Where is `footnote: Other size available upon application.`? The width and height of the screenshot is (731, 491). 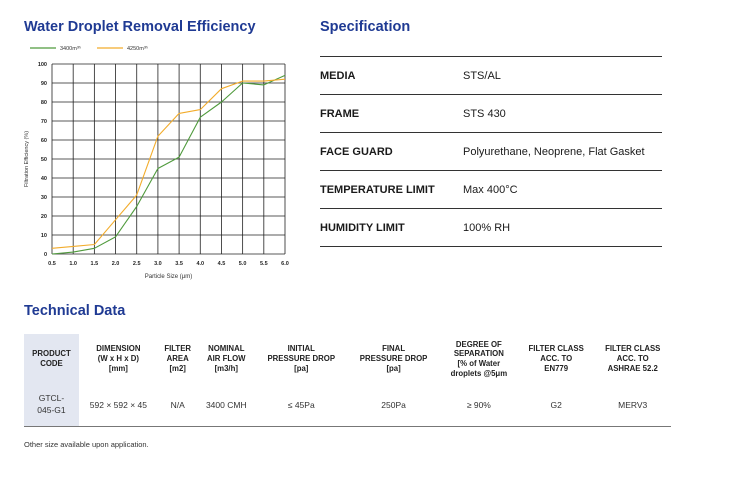 footnote: Other size available upon application. is located at coordinates (86, 444).